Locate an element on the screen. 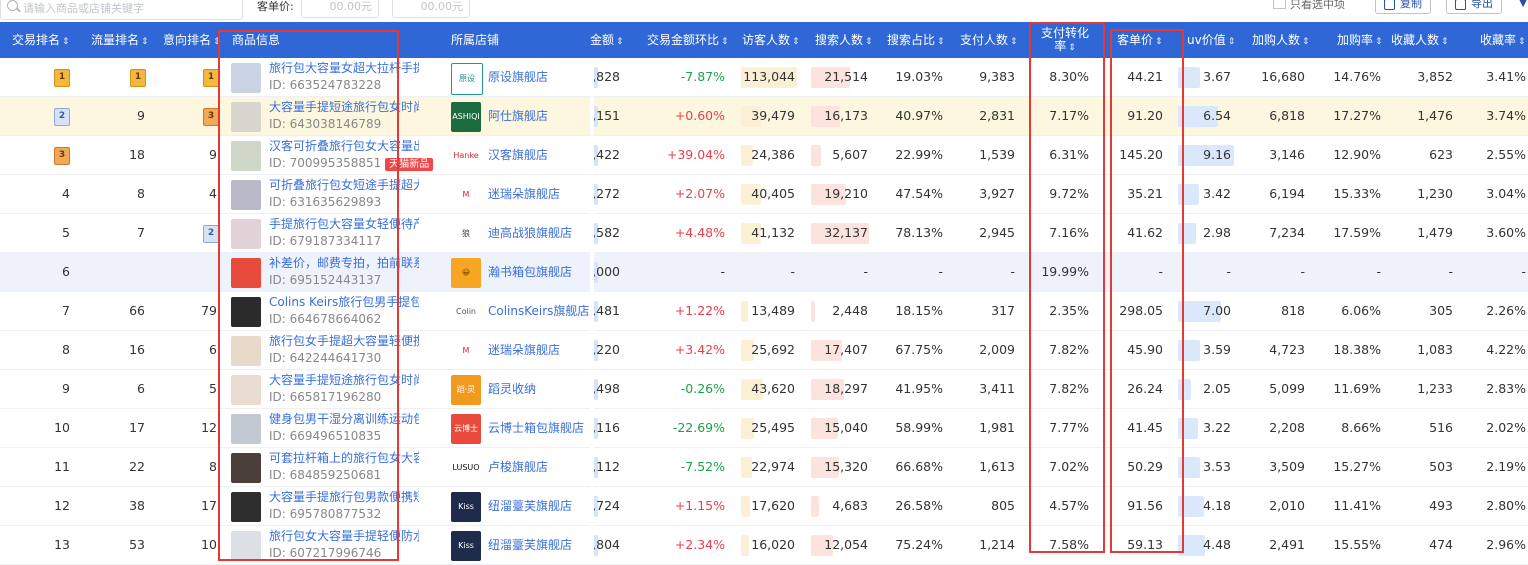  search-users: 32,137 is located at coordinates (846, 232).